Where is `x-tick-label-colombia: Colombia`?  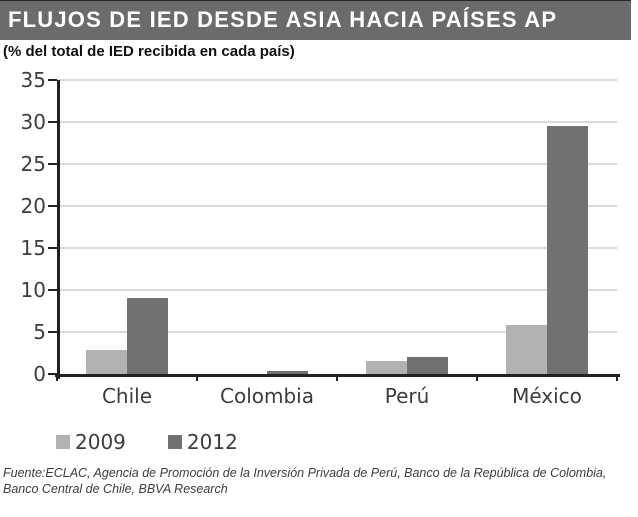 x-tick-label-colombia: Colombia is located at coordinates (267, 396).